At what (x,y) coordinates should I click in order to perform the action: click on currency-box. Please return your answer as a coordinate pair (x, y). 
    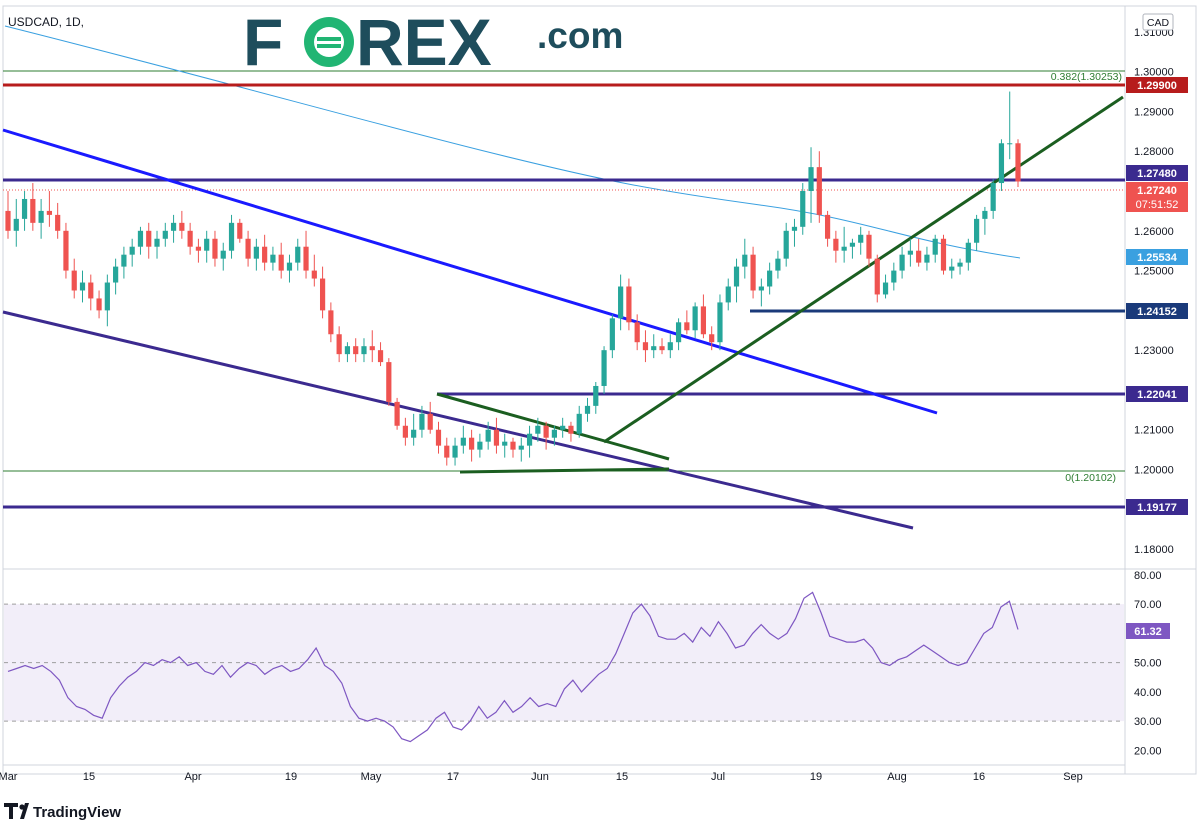
    Looking at the image, I should click on (1158, 22).